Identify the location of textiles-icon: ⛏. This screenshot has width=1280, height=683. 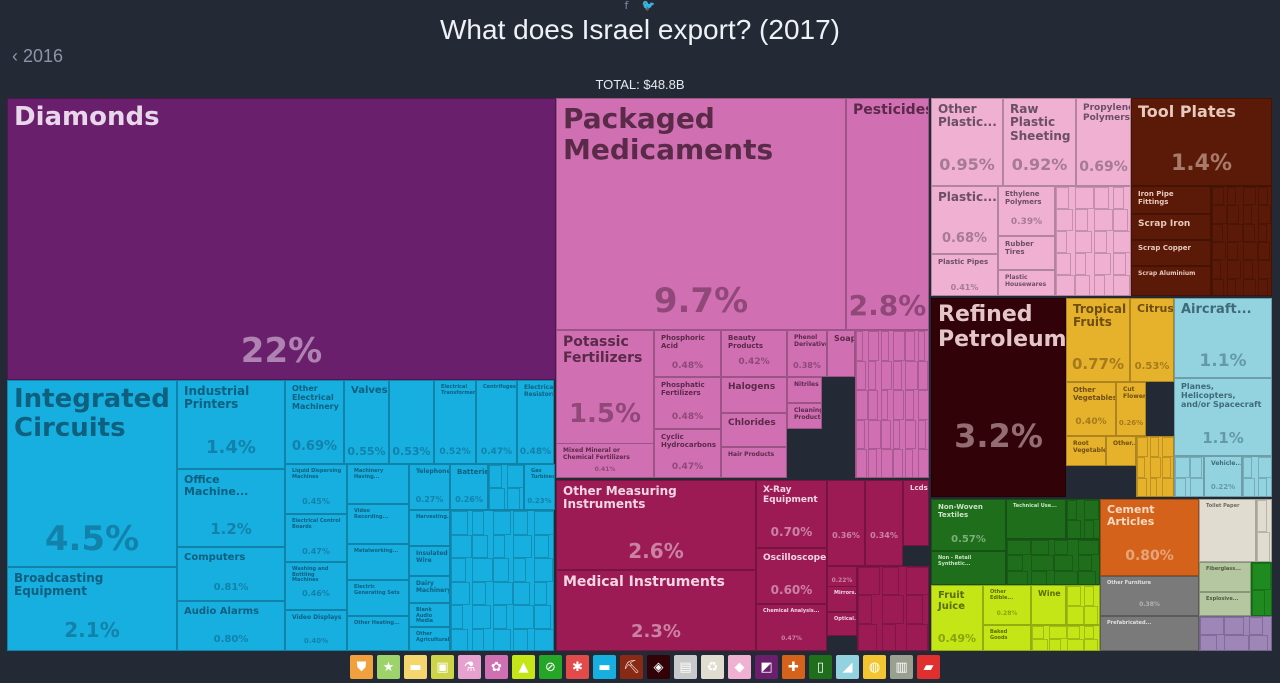
(631, 667).